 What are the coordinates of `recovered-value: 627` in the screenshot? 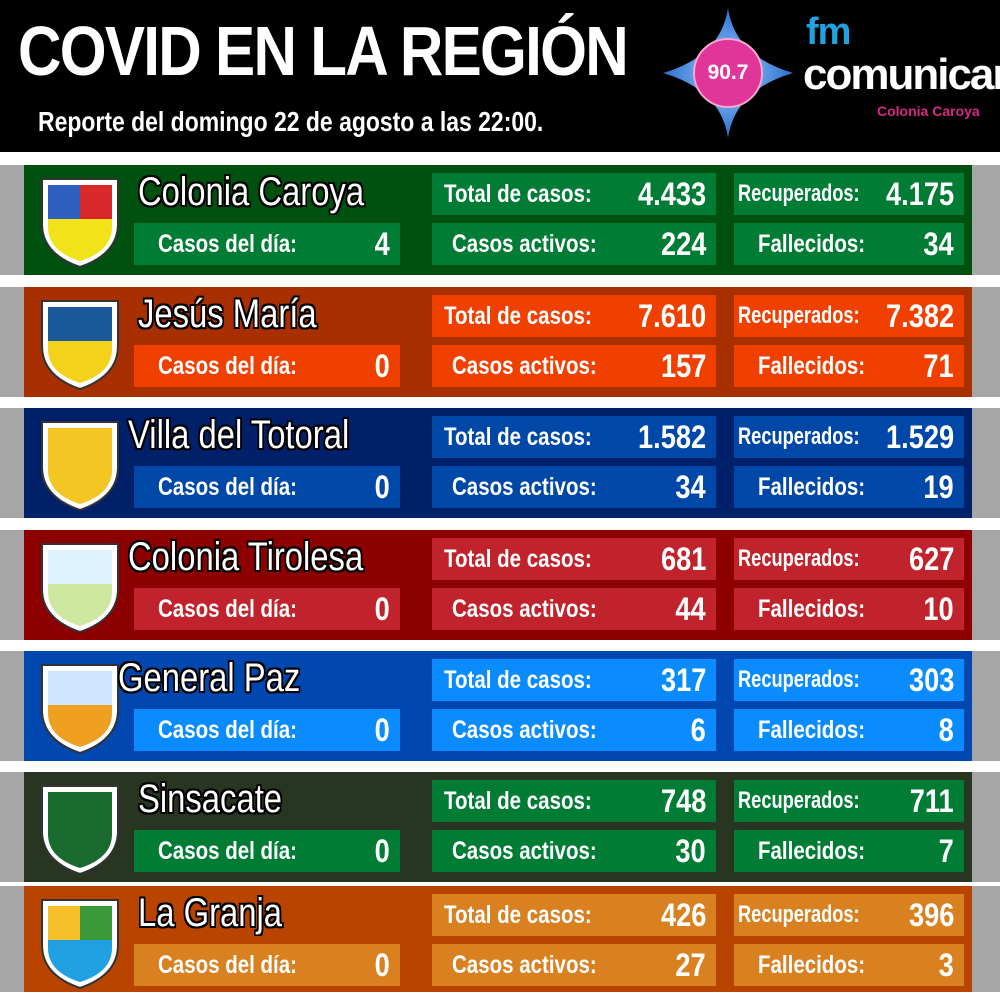 It's located at (931, 558).